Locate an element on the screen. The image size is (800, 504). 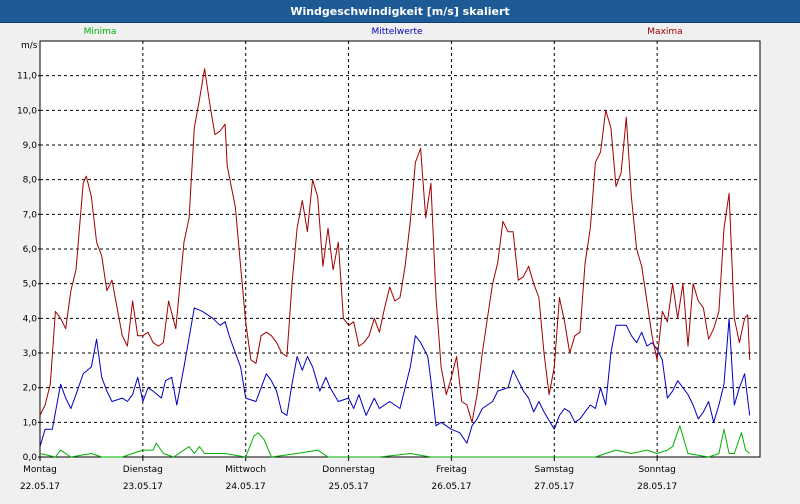
day-date-label: 23.05.17 is located at coordinates (143, 487).